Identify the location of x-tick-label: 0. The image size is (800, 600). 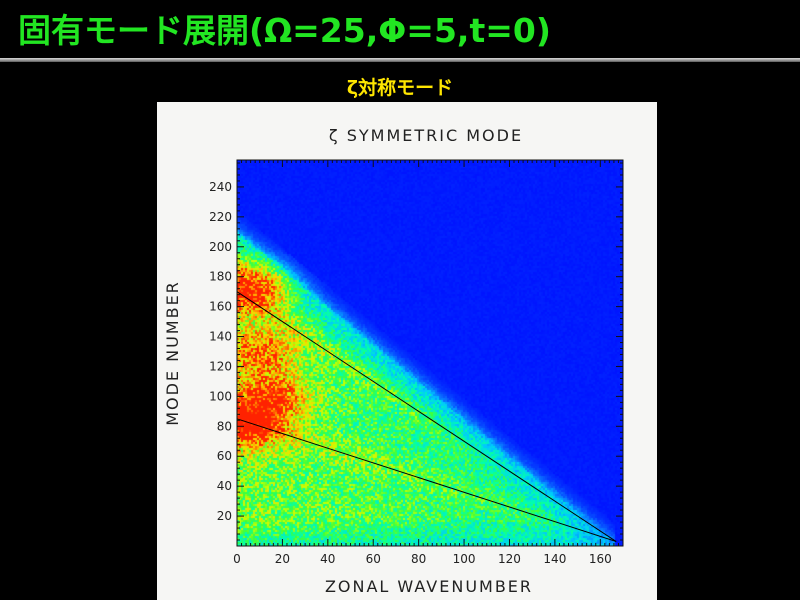
(237, 559).